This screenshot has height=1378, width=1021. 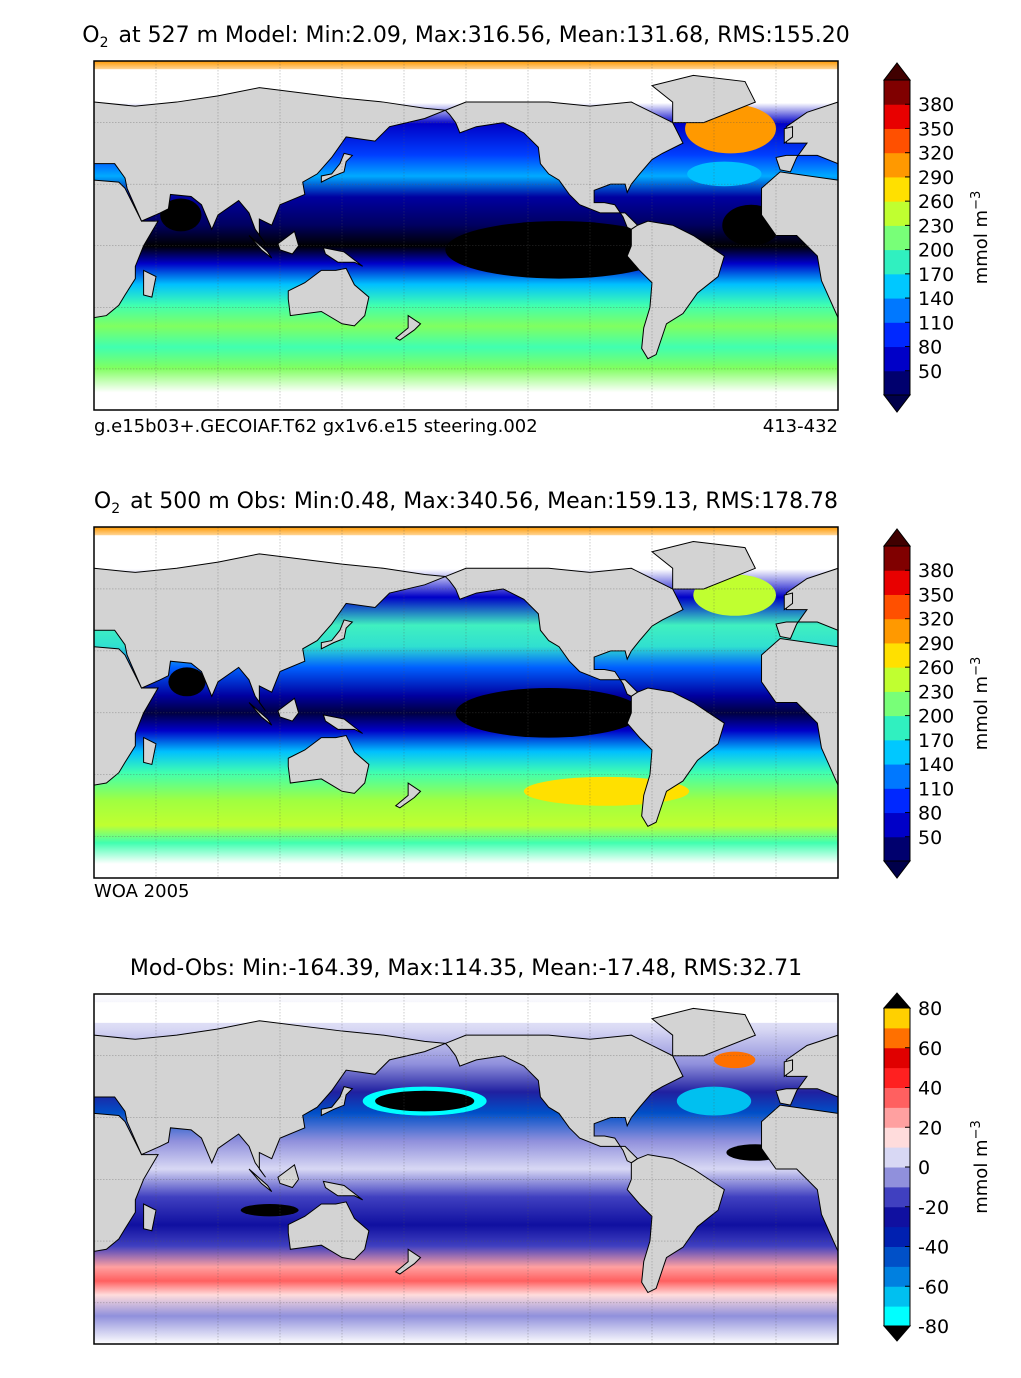 What do you see at coordinates (936, 202) in the screenshot?
I see `colorbar-tick-label: 260` at bounding box center [936, 202].